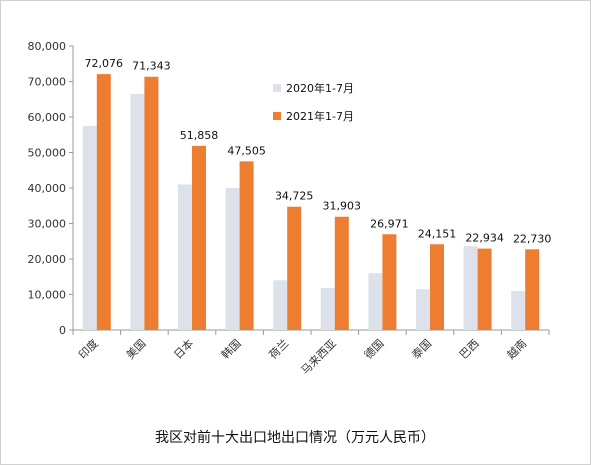 Image resolution: width=591 pixels, height=465 pixels. Describe the element at coordinates (47, 153) in the screenshot. I see `y-tick-label: 50,000` at that location.